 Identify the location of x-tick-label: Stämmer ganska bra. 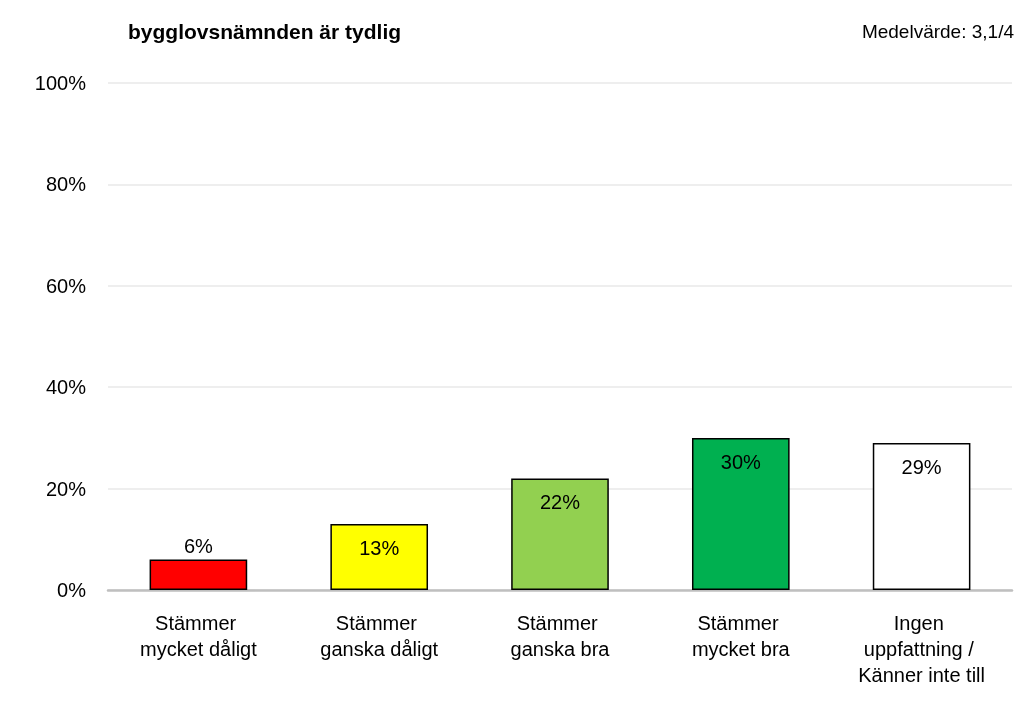
(560, 636).